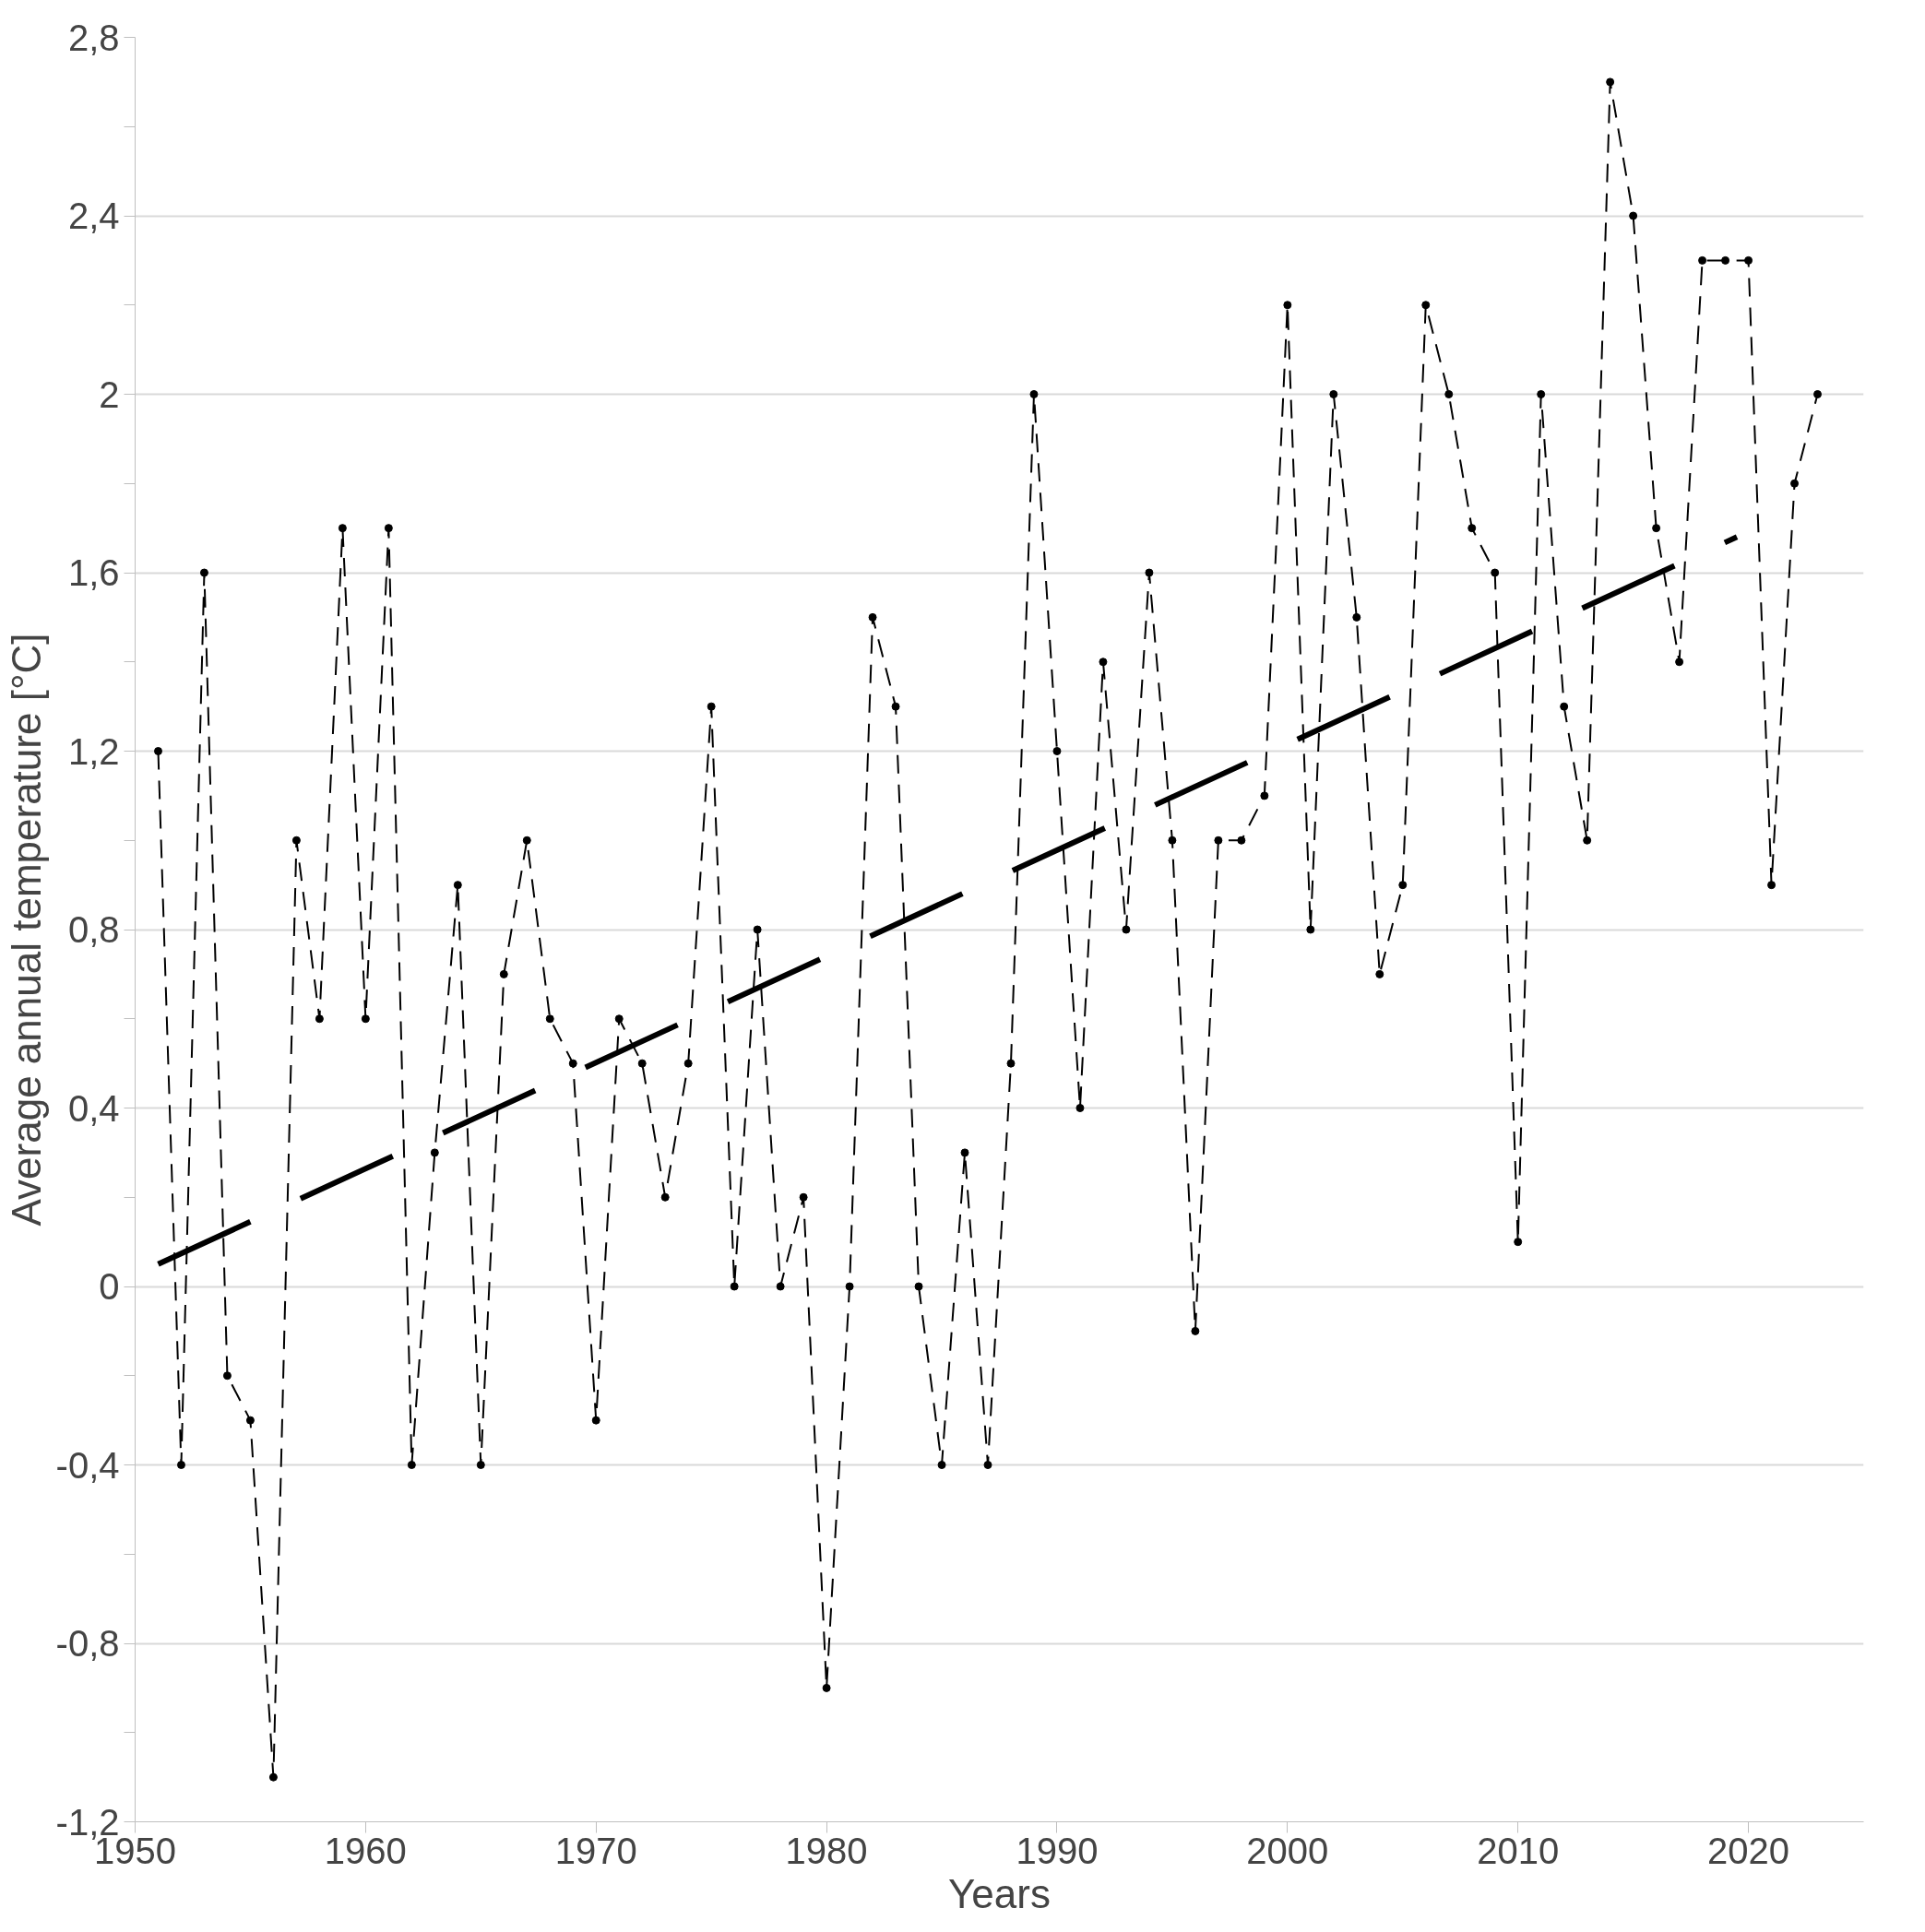 This screenshot has width=1925, height=1932. What do you see at coordinates (87, 1644) in the screenshot?
I see `y-tick-label: -0,8` at bounding box center [87, 1644].